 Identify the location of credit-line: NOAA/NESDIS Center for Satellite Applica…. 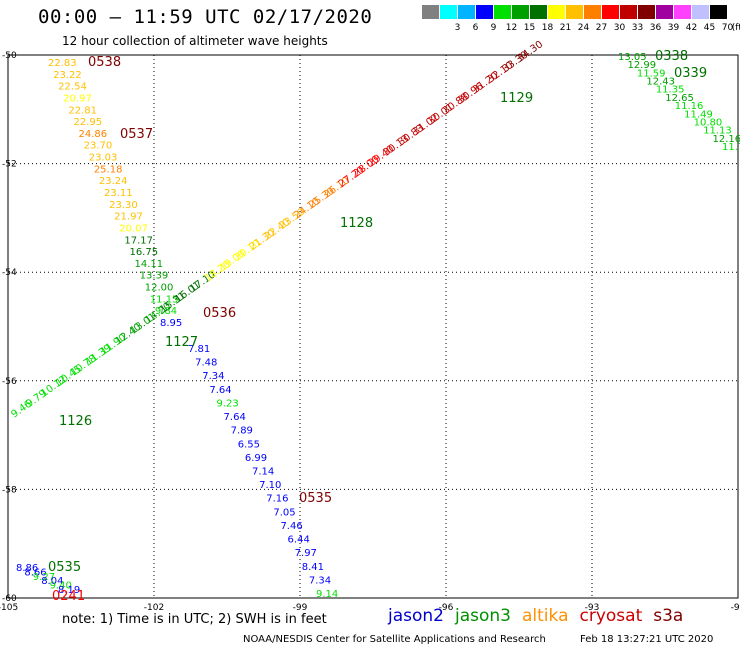
(394, 639).